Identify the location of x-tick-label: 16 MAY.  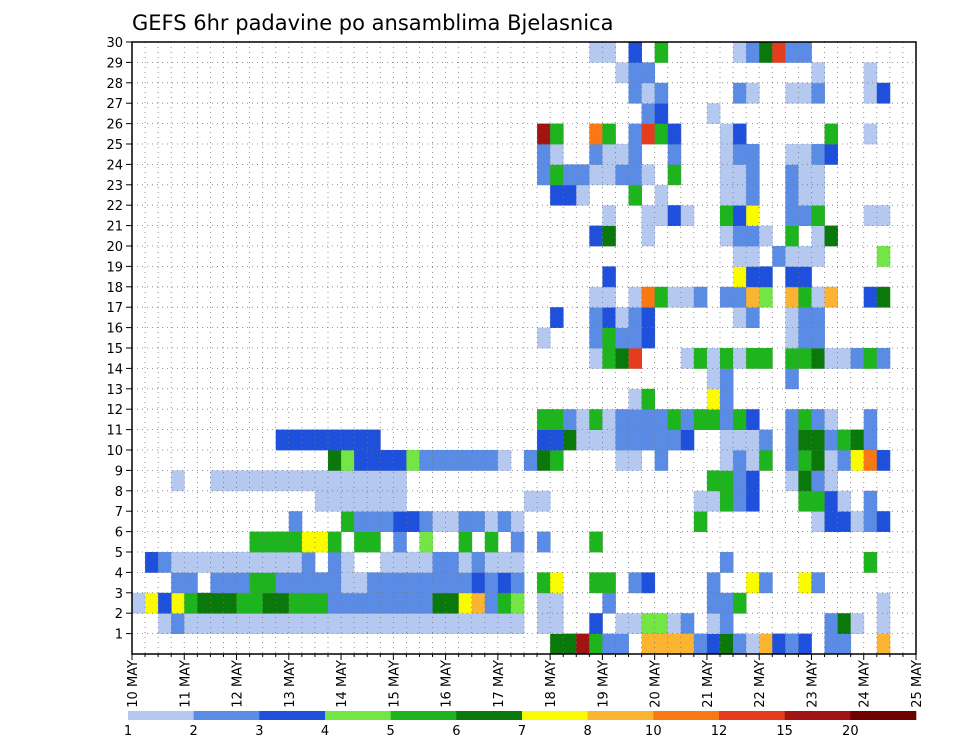
(447, 684).